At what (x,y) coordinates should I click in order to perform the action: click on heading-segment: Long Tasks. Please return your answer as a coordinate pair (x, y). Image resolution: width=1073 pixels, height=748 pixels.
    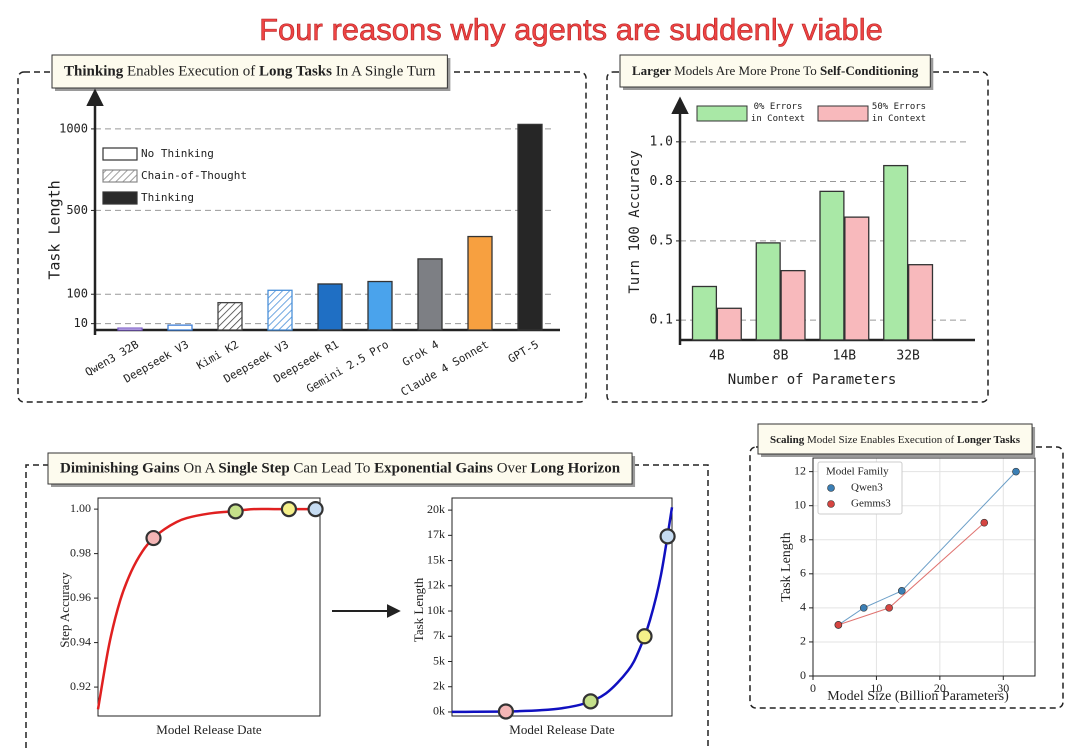
    Looking at the image, I should click on (295, 72).